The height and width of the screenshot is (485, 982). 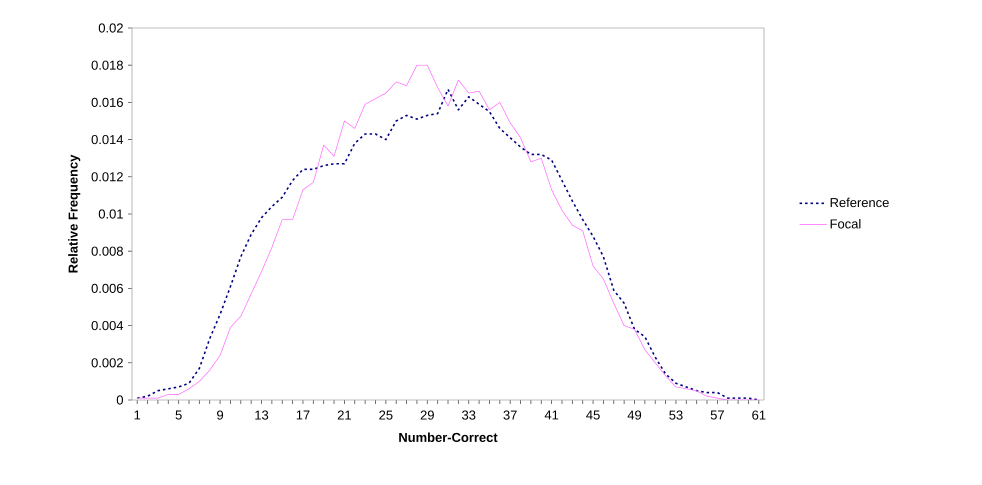 I want to click on y-tick-label: 0.016, so click(x=107, y=102).